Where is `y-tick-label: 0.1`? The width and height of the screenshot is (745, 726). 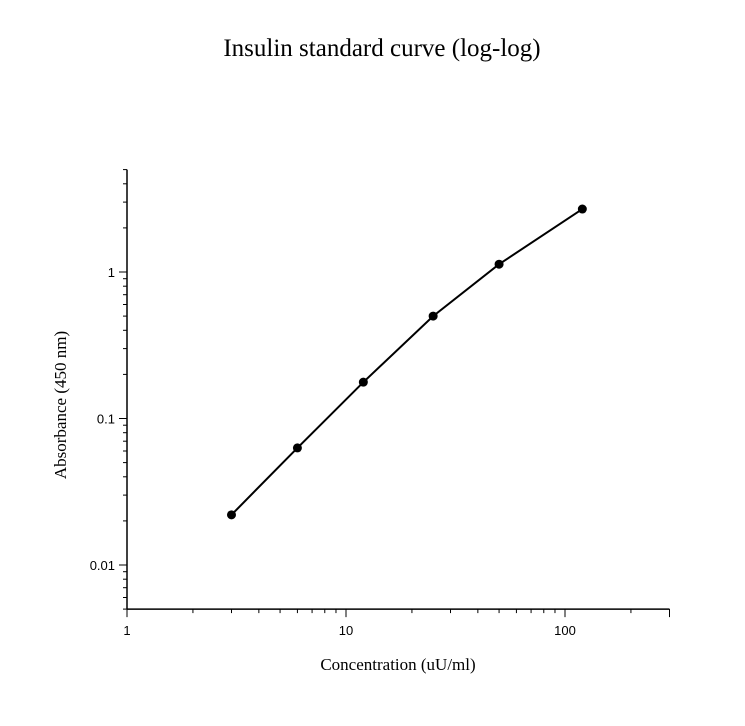 y-tick-label: 0.1 is located at coordinates (106, 419).